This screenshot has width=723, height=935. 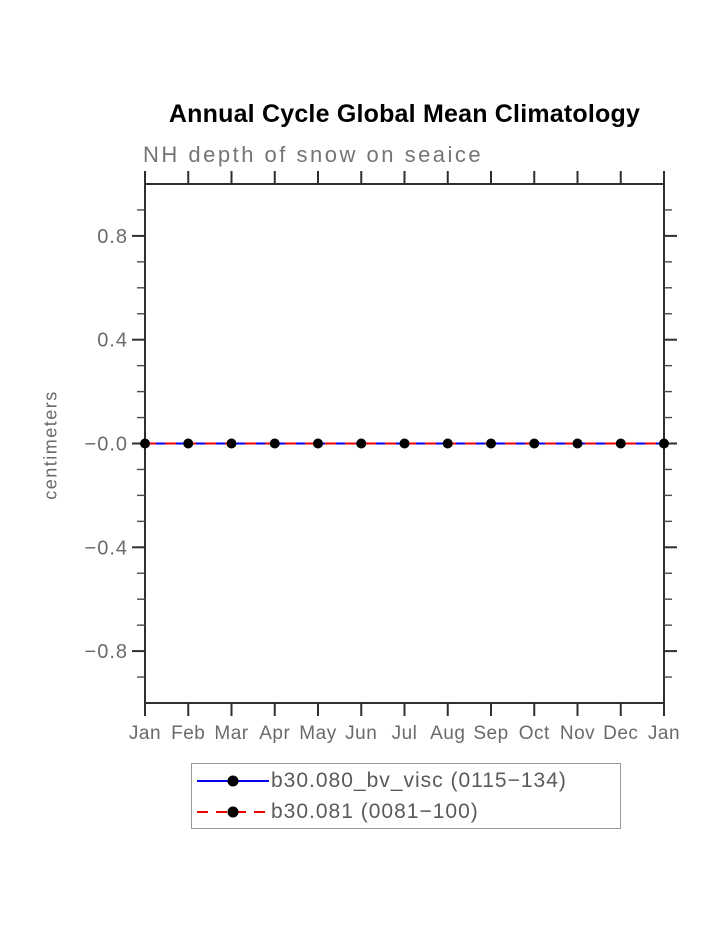 What do you see at coordinates (375, 811) in the screenshot?
I see `legend-label-series-2: b30.081 (0081−100)` at bounding box center [375, 811].